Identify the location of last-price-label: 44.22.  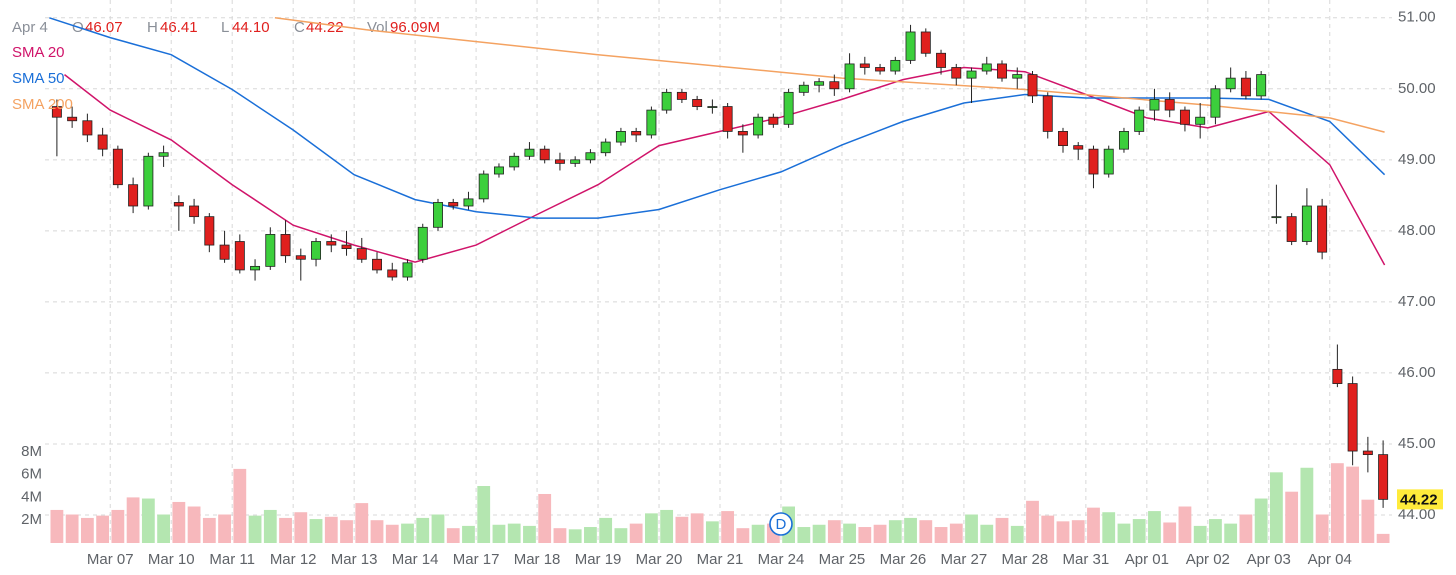
(1419, 499).